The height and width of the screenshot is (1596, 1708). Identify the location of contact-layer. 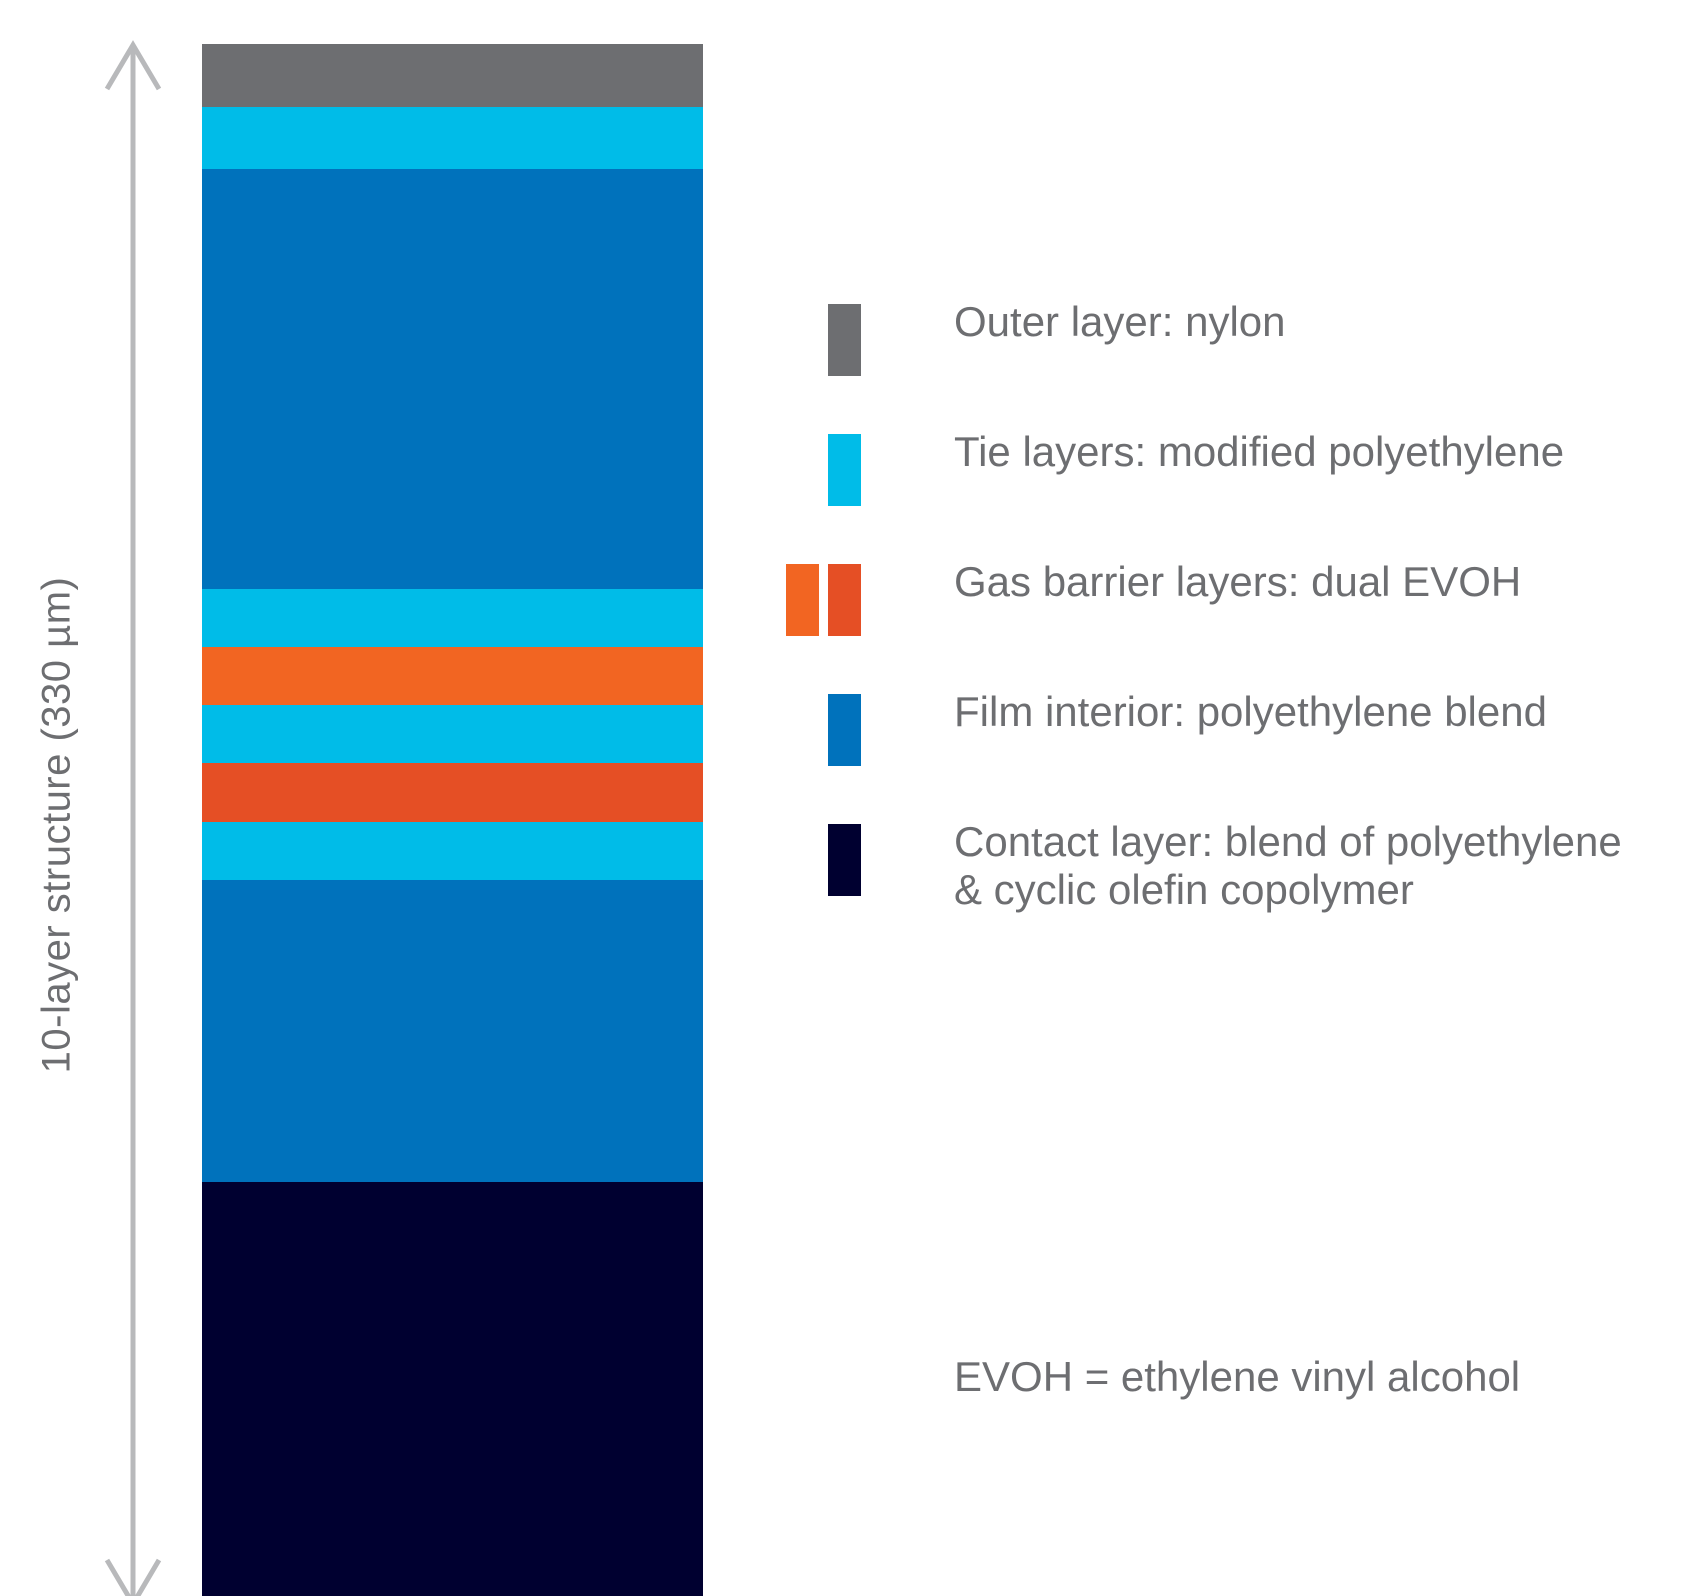
(452, 1389).